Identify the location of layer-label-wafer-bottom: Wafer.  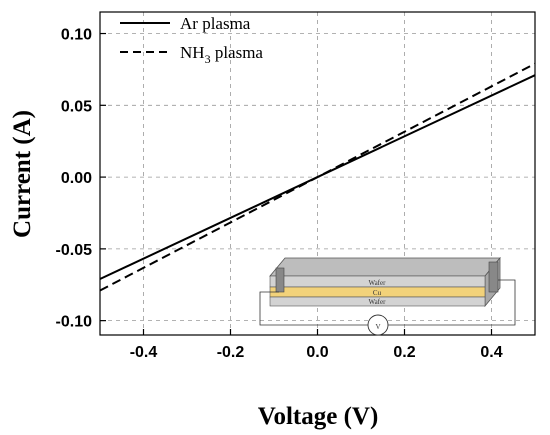
(378, 302).